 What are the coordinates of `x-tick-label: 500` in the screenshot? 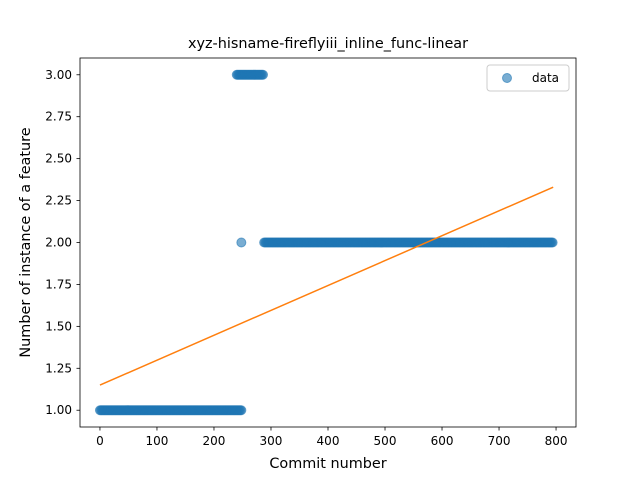 It's located at (385, 441).